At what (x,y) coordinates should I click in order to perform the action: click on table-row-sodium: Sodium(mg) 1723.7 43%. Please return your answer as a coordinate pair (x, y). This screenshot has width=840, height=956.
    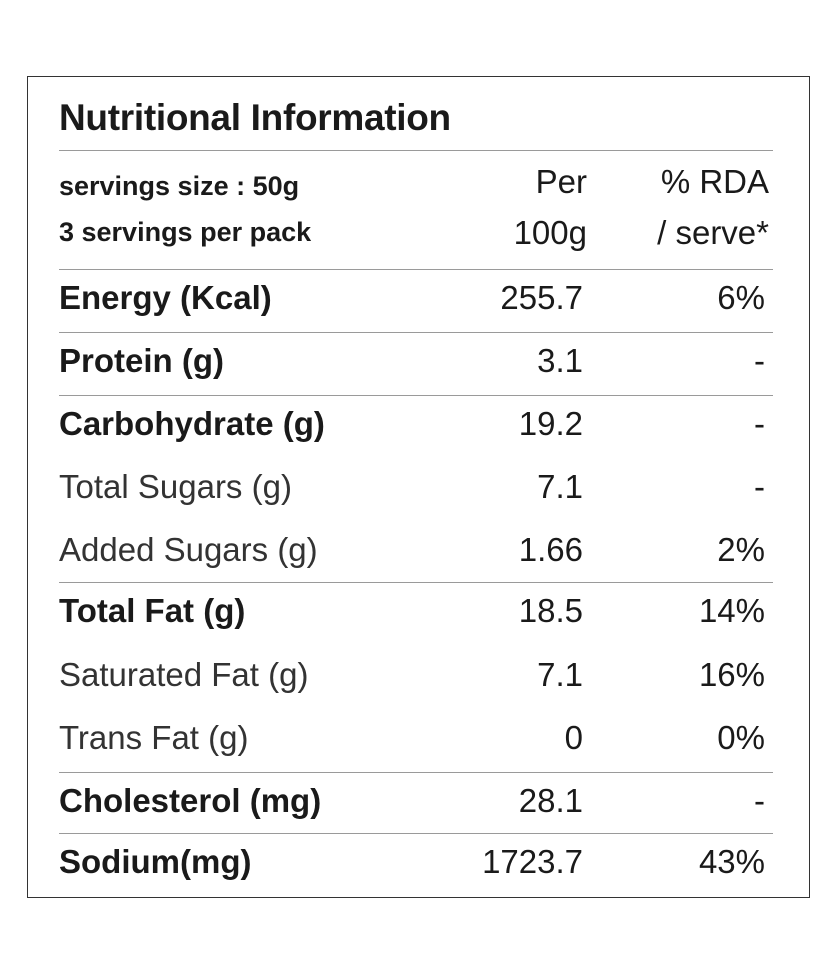
    Looking at the image, I should click on (416, 868).